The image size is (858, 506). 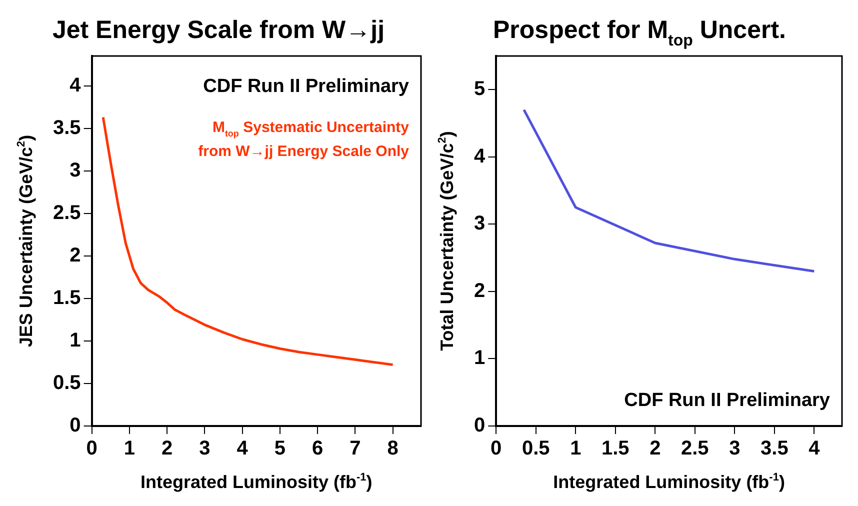 I want to click on y-axis-title: JES Uncertainty (GeV/c2), so click(x=25, y=241).